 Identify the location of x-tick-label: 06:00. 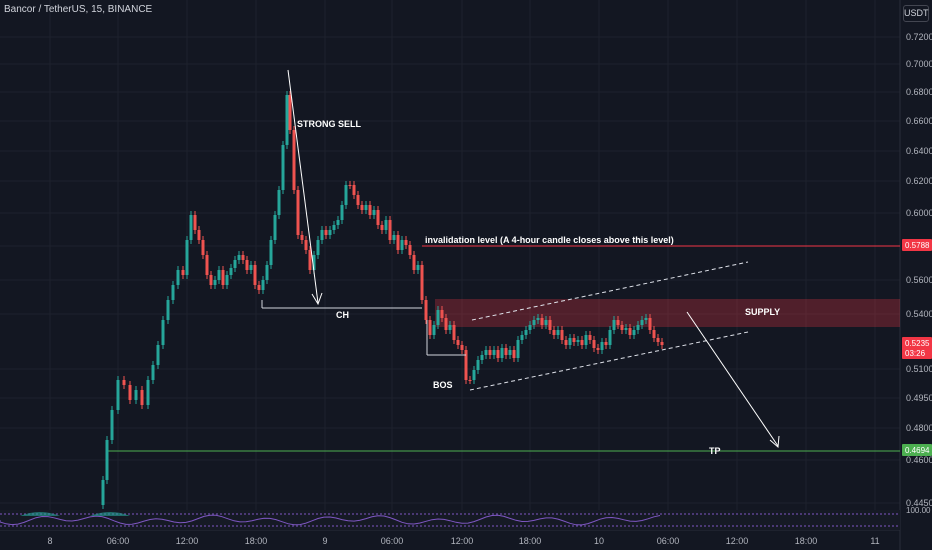
(118, 541).